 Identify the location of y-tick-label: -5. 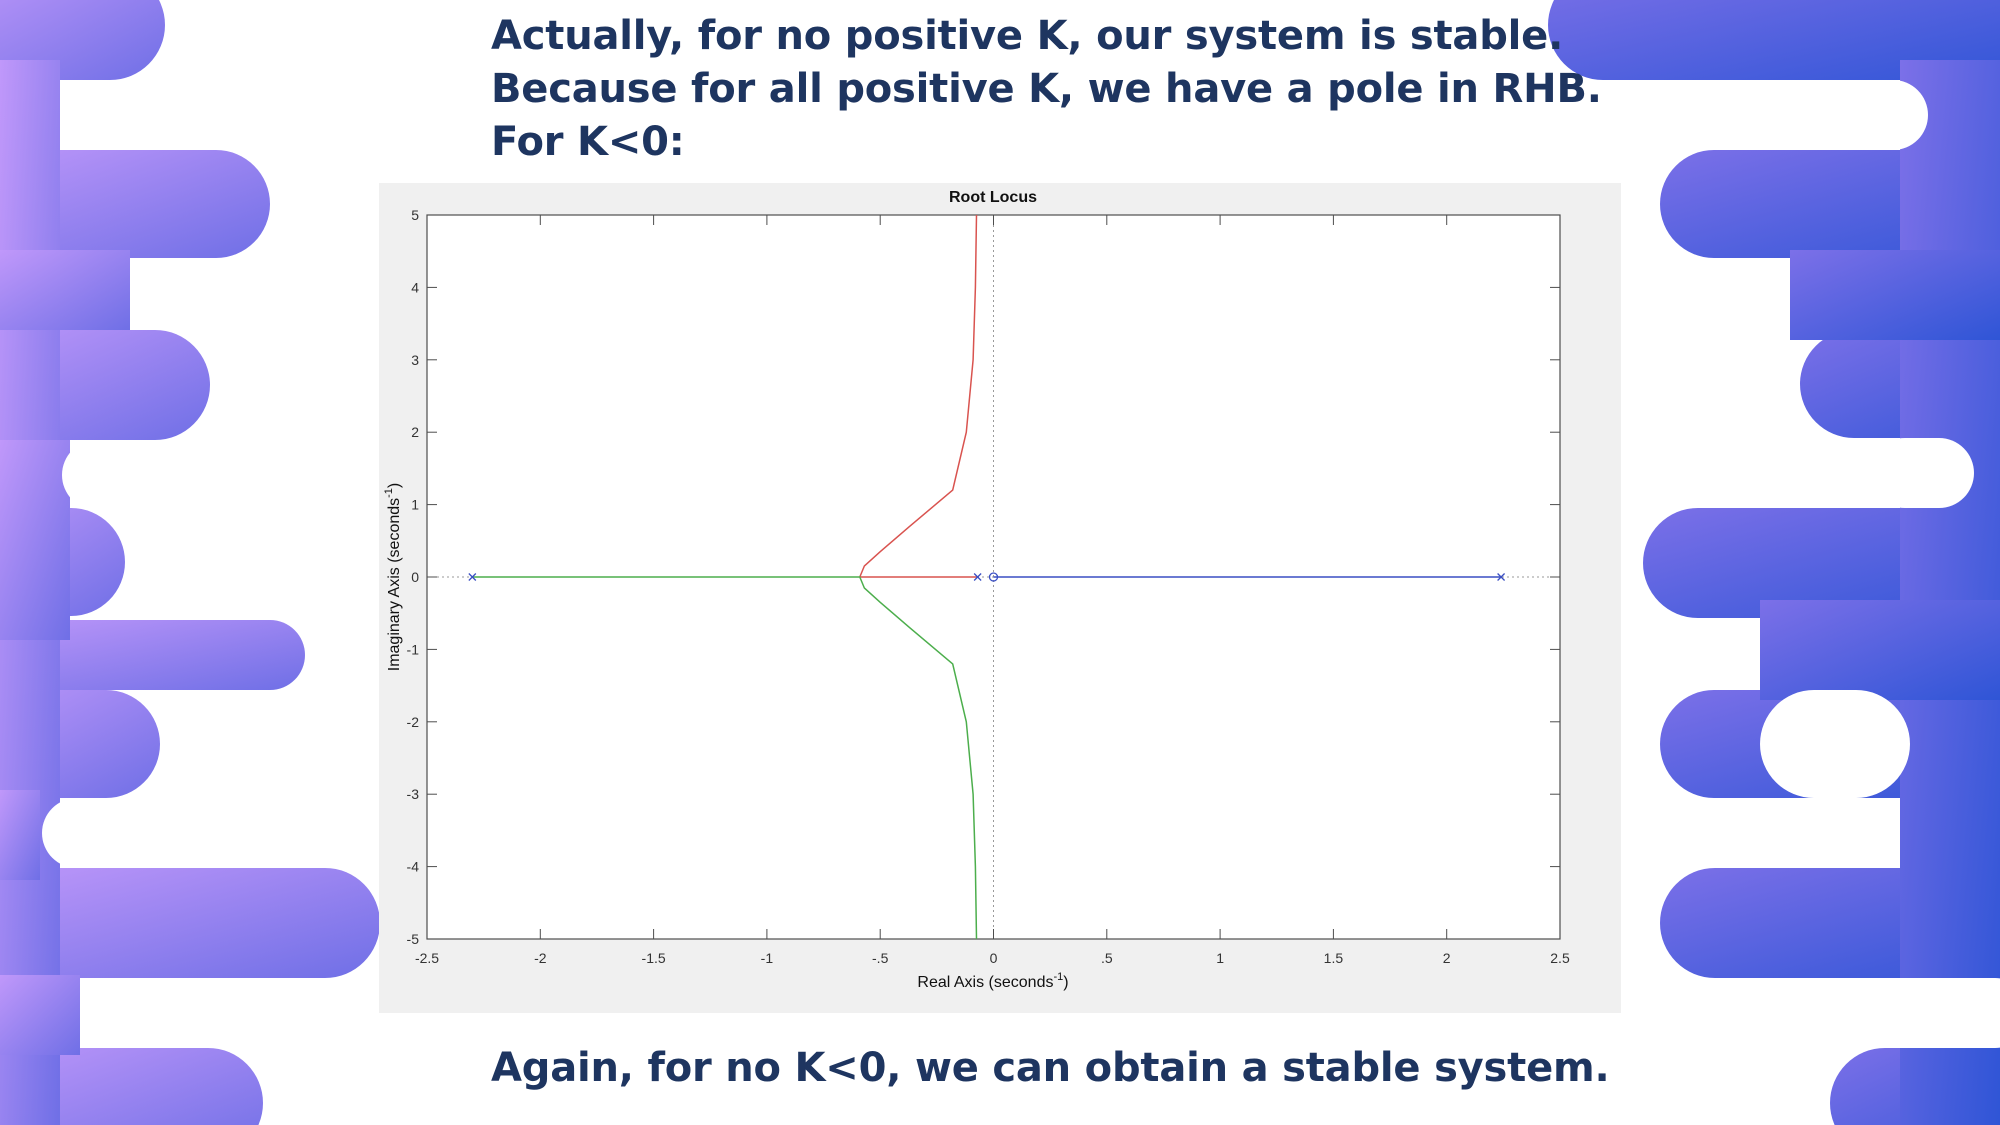
(413, 939).